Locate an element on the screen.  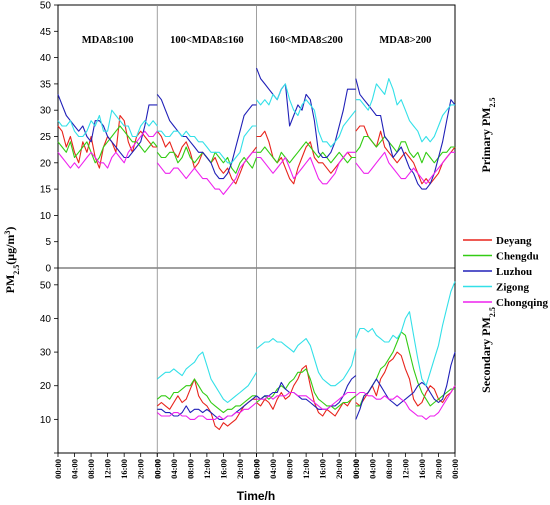
legend-label: Chongqing is located at coordinates (522, 303).